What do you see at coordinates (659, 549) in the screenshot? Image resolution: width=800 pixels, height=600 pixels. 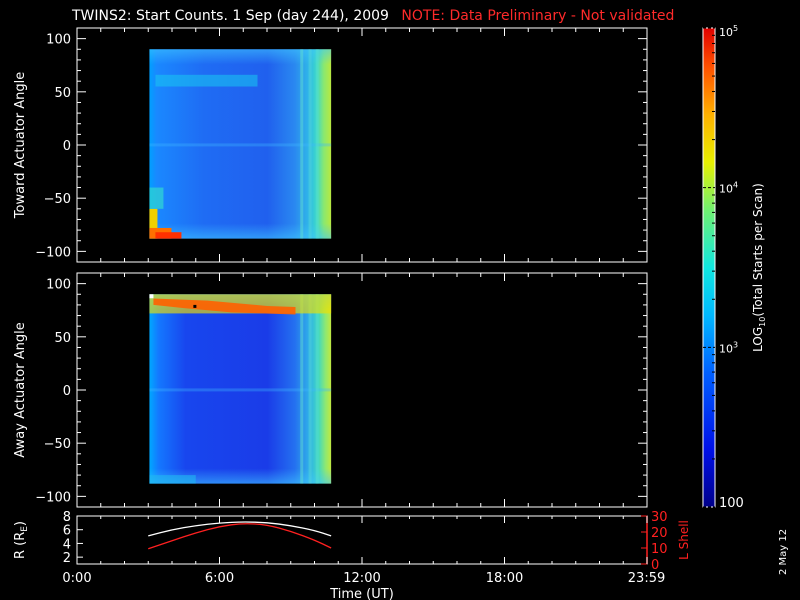 I see `lshell-tick-label: 10` at bounding box center [659, 549].